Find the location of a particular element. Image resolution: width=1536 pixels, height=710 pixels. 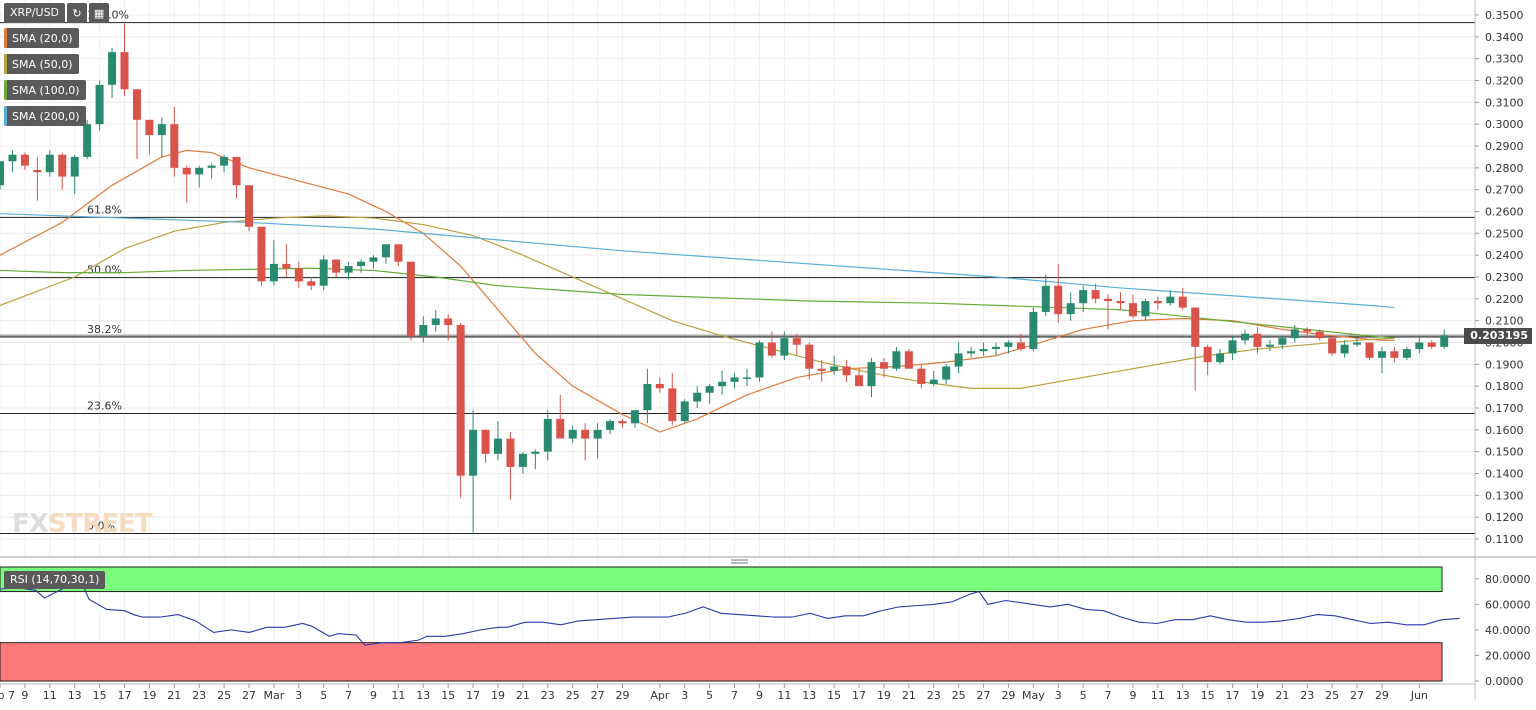

time-tick-label: 25 is located at coordinates (1332, 695).